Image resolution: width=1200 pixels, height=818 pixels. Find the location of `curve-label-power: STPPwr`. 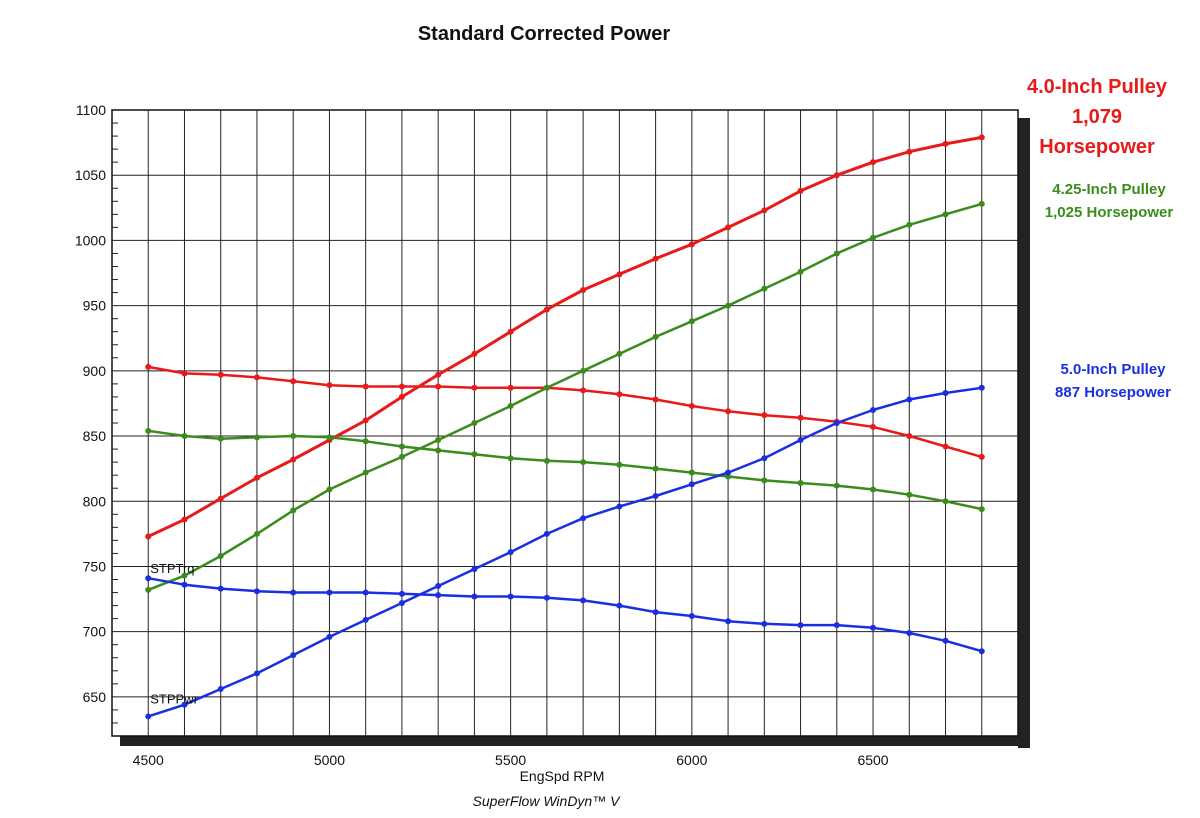

curve-label-power: STPPwr is located at coordinates (174, 698).